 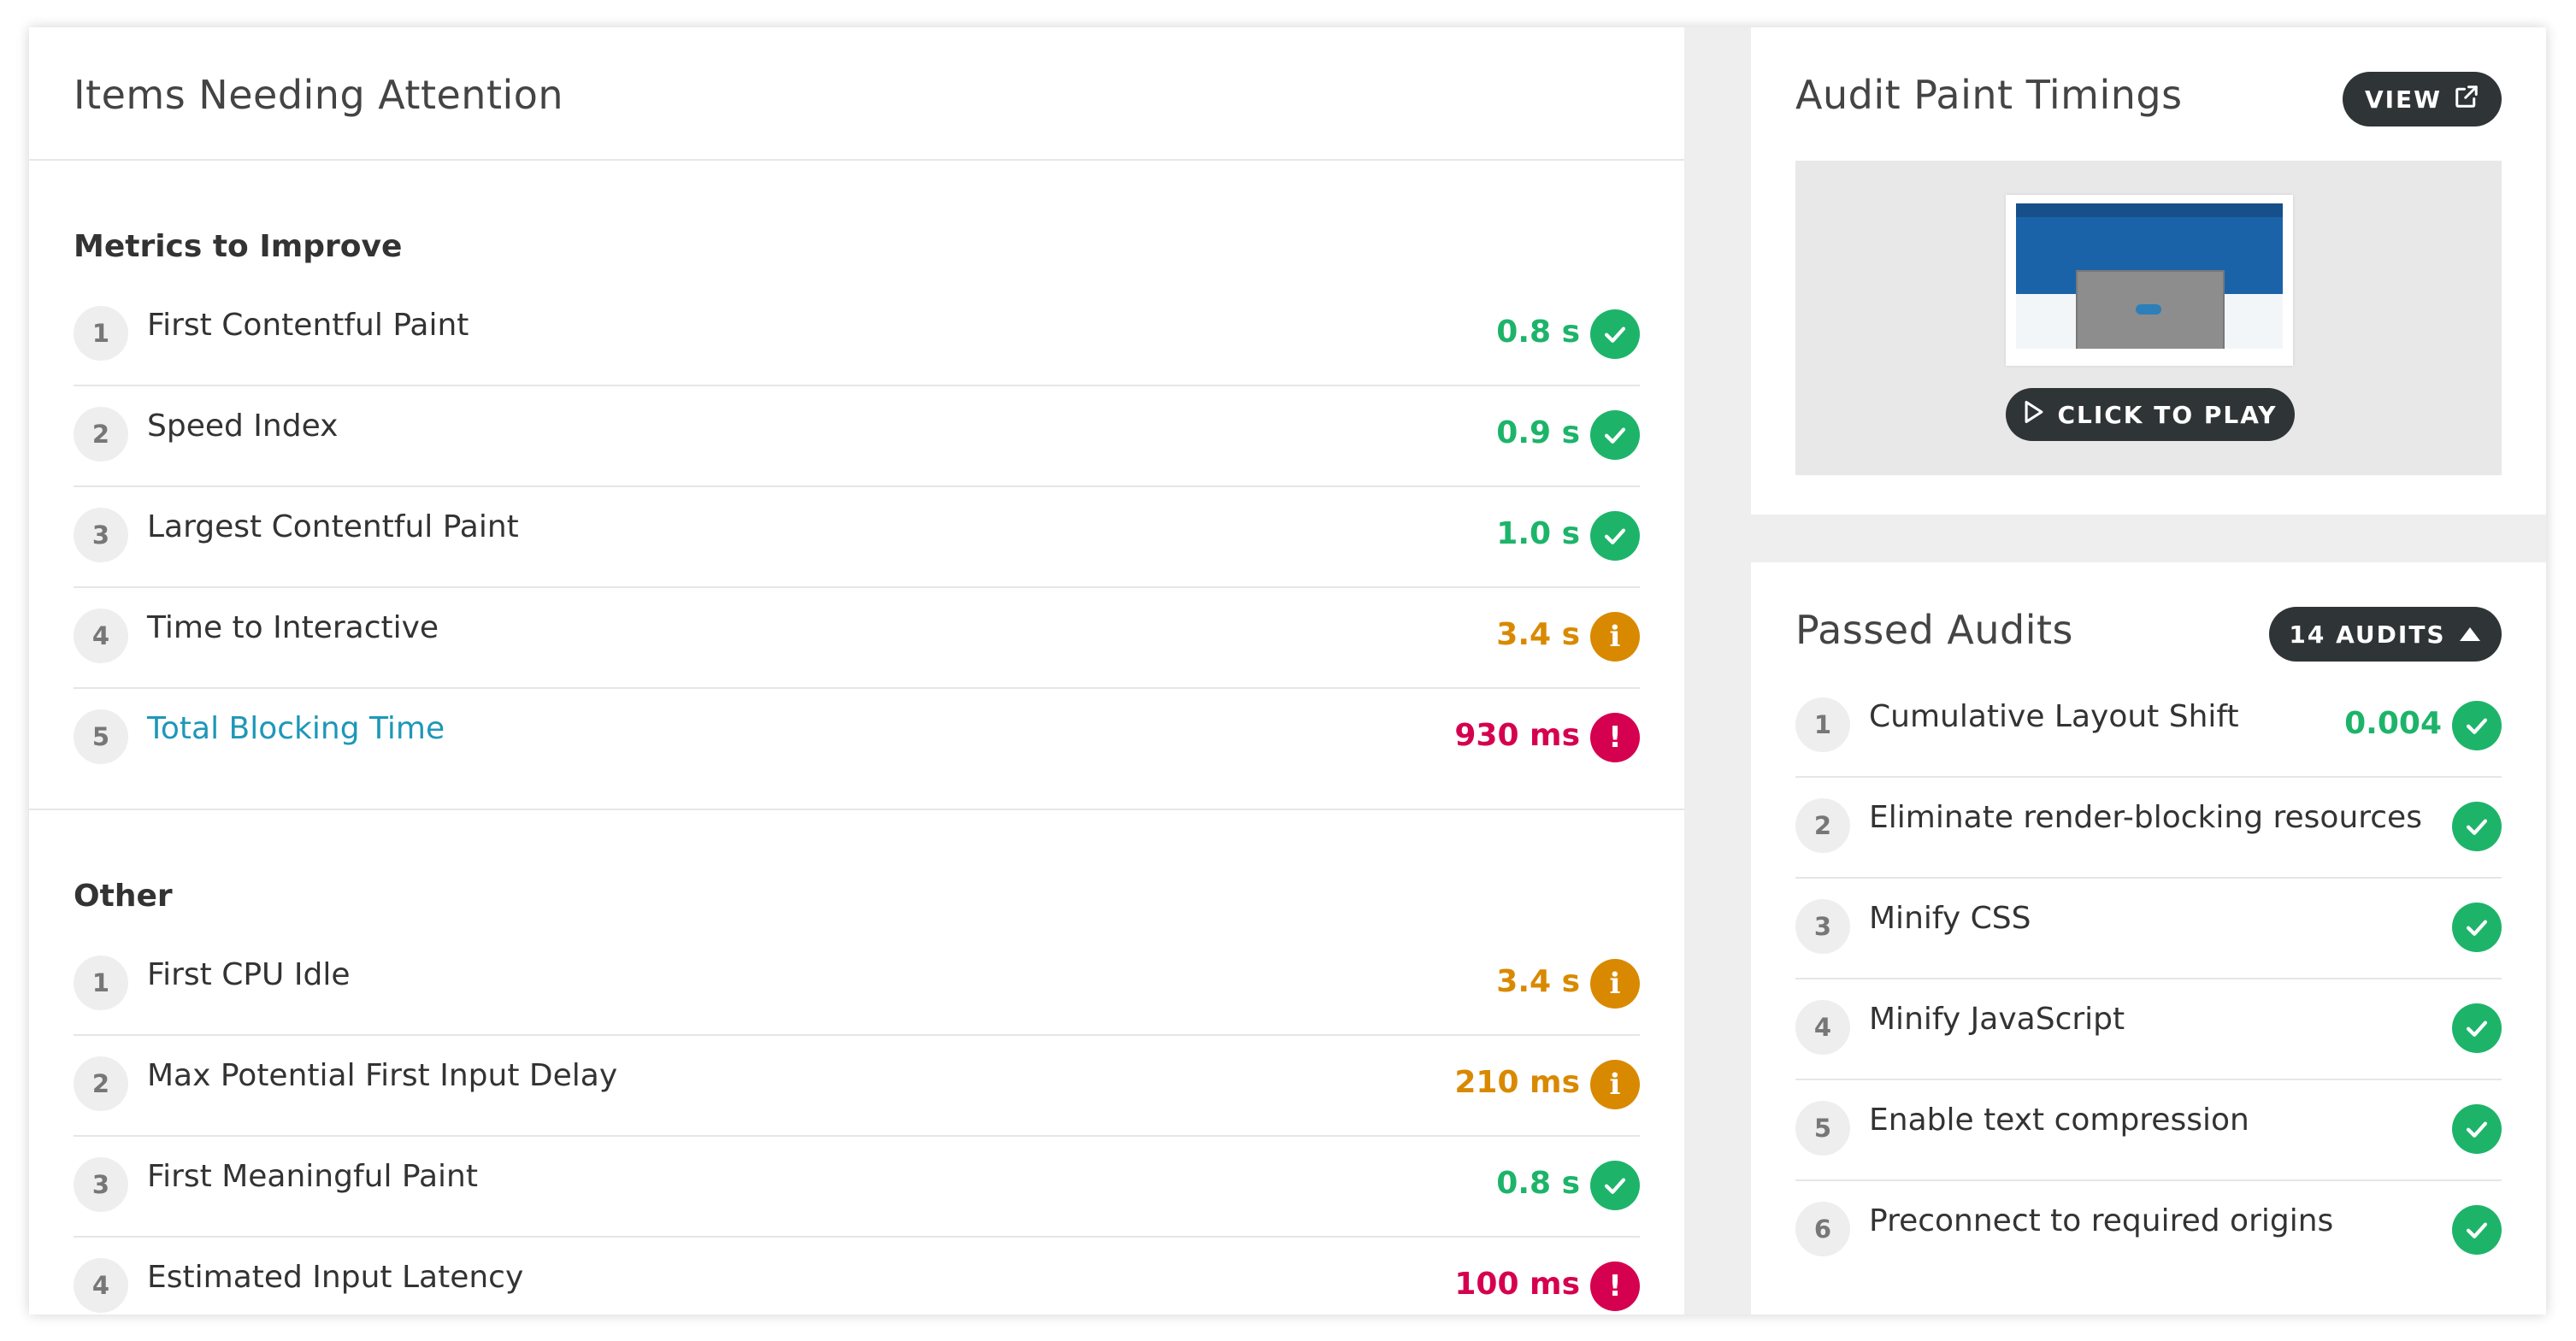 What do you see at coordinates (333, 526) in the screenshot?
I see `row-label: Largest Contentful Paint` at bounding box center [333, 526].